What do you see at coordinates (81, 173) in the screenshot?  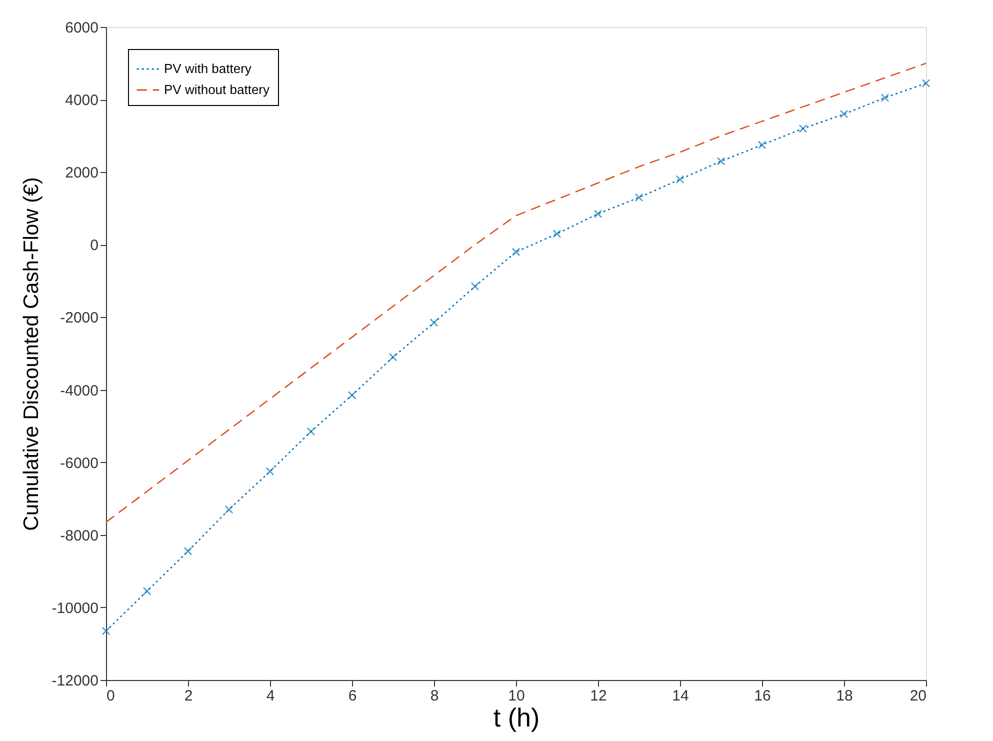 I see `y-tick-label: 2000` at bounding box center [81, 173].